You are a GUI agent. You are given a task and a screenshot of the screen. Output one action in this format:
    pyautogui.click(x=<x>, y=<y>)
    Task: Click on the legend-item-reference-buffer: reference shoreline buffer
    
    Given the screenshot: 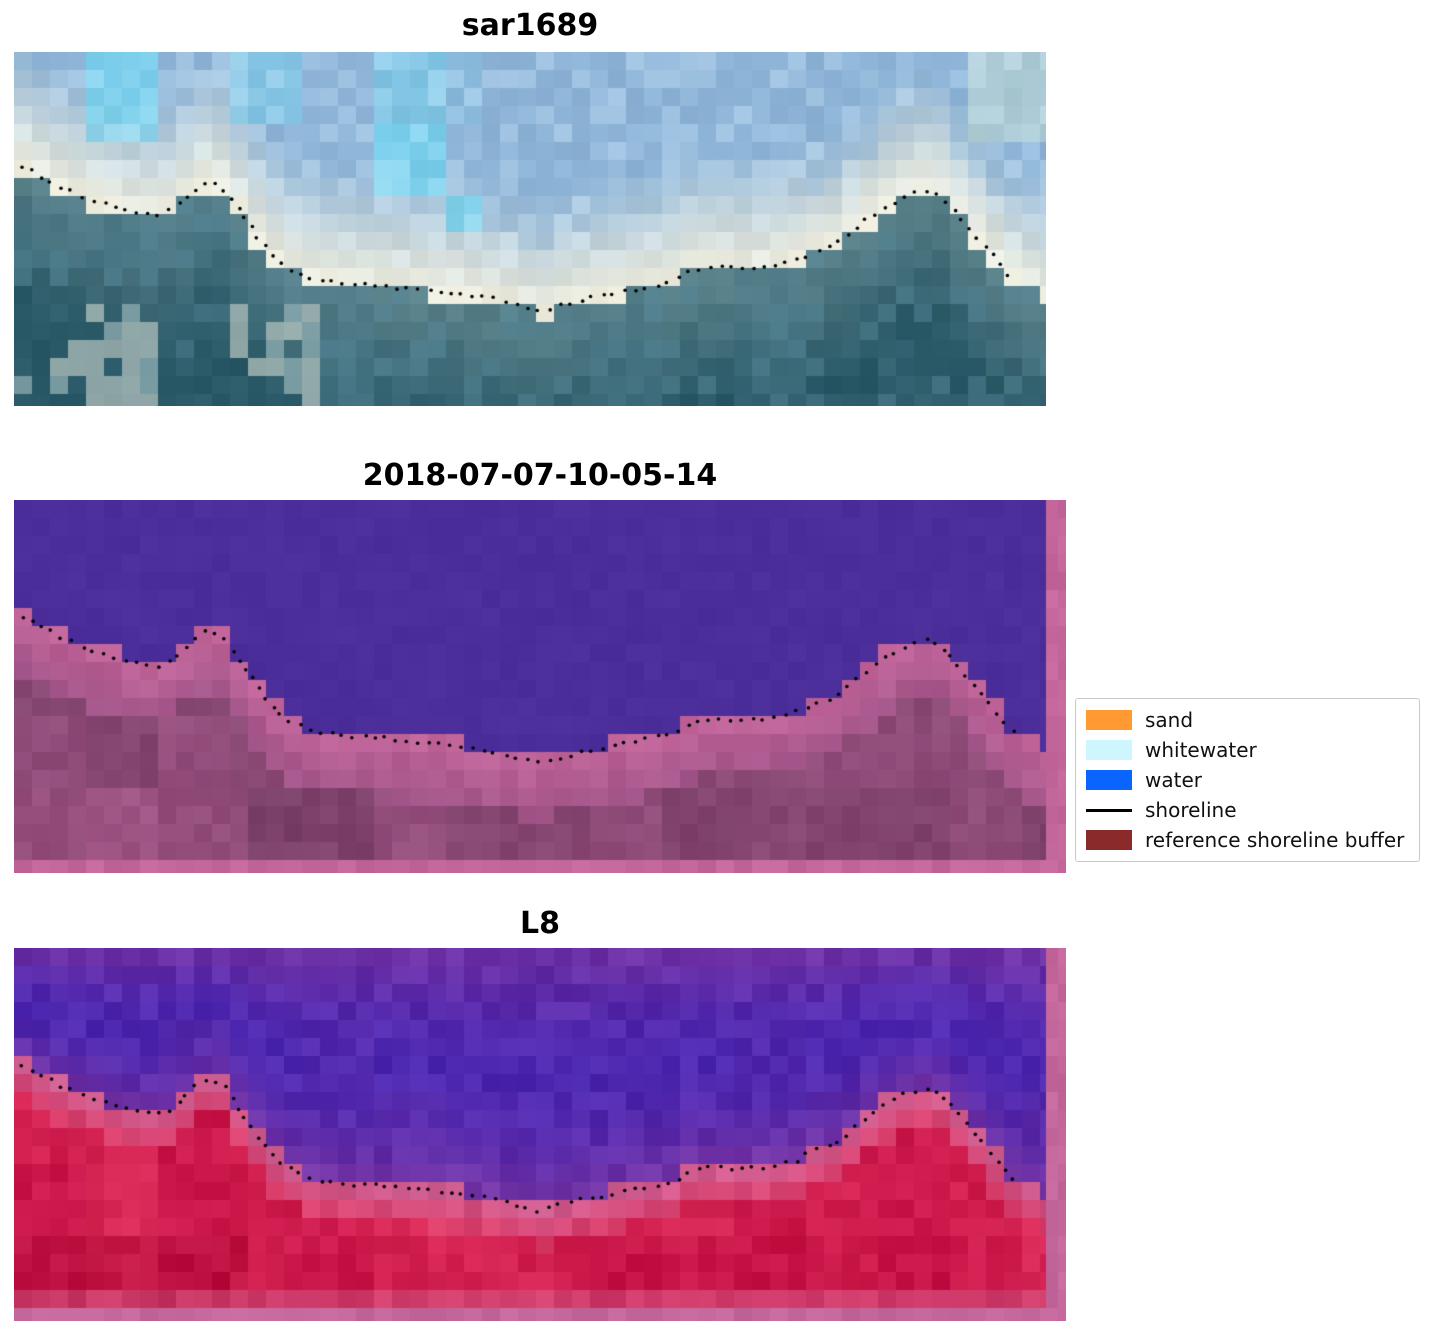 What is the action you would take?
    pyautogui.click(x=1247, y=840)
    